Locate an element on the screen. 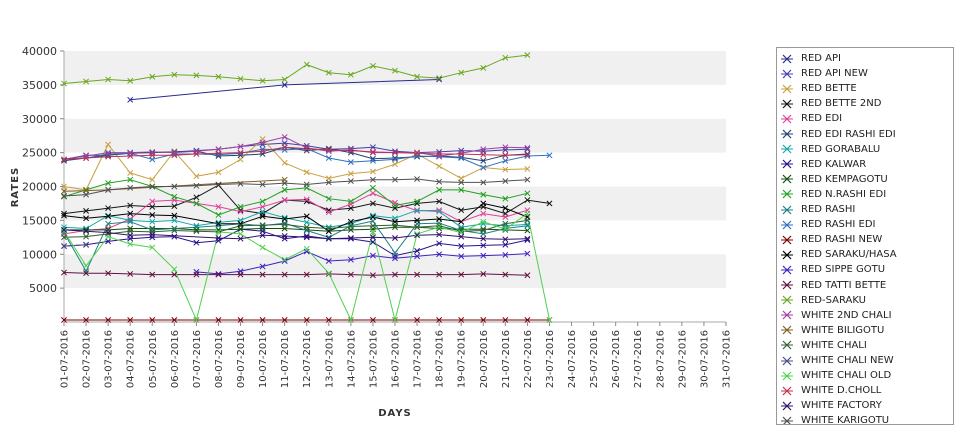 This screenshot has height=429, width=975. legend-item: RED TATTI BETTE is located at coordinates (833, 285).